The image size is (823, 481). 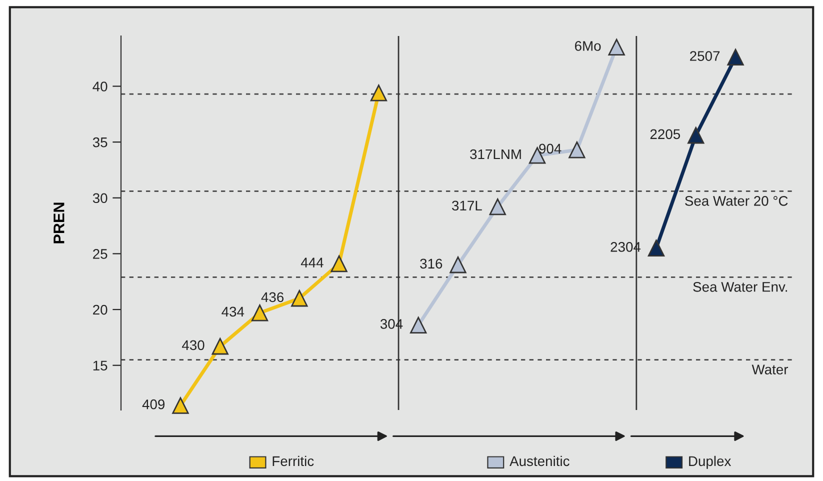 What do you see at coordinates (100, 142) in the screenshot?
I see `y-tick-label: 35` at bounding box center [100, 142].